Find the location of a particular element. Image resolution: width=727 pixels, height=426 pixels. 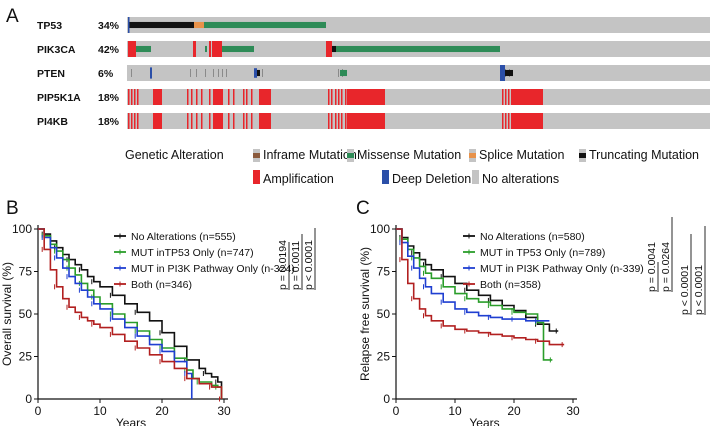

km-legend-label: MUT in PI3K Pathway Only (n-339) is located at coordinates (562, 269).